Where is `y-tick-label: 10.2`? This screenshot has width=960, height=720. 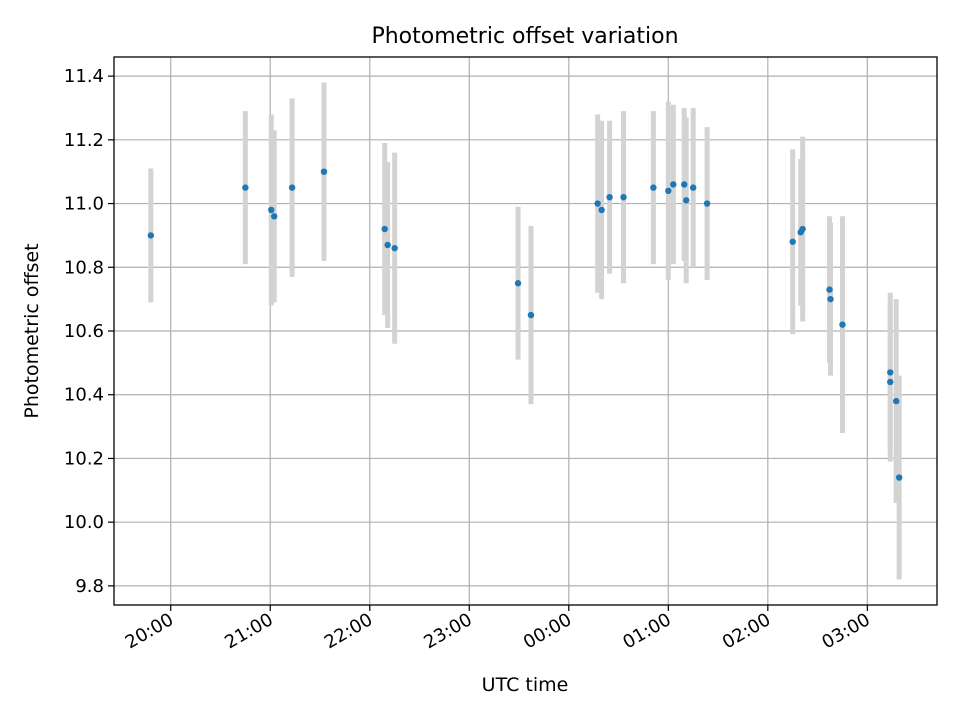
y-tick-label: 10.2 is located at coordinates (84, 458).